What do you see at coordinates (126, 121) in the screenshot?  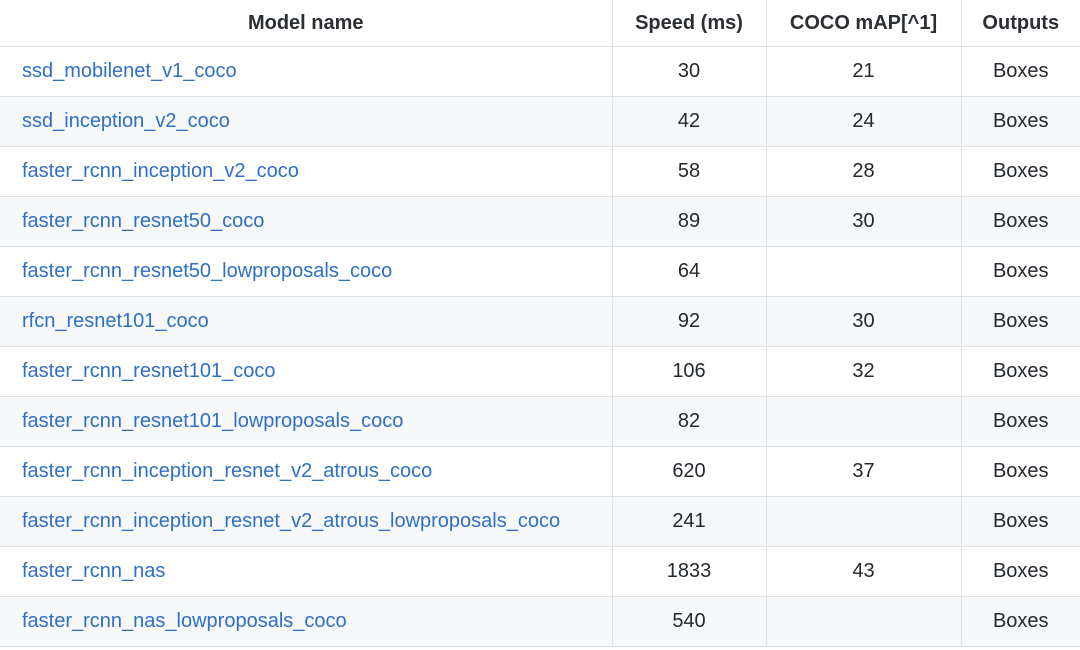 I see `model-link: ssd_inception_v2_coco` at bounding box center [126, 121].